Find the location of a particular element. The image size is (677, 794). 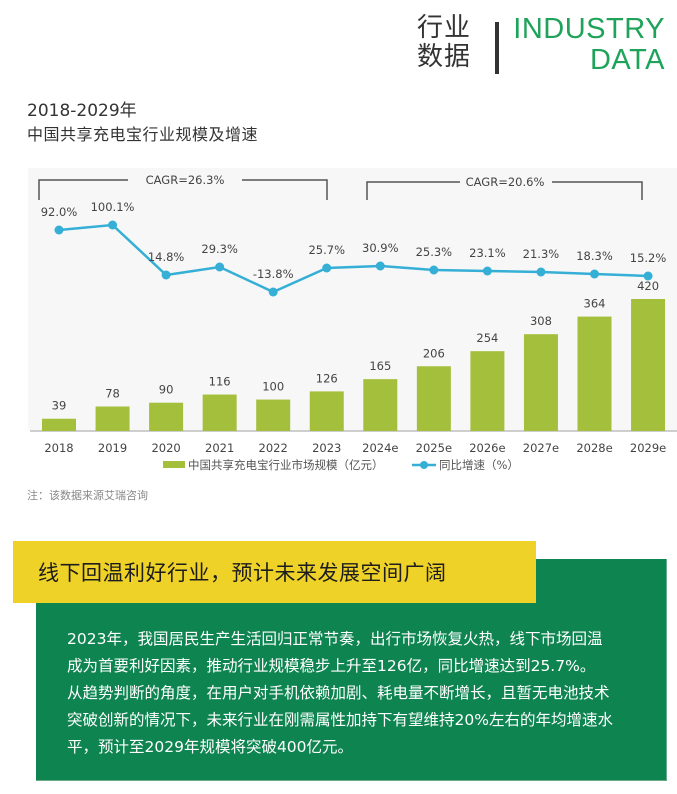

x-tick-label: 2020 is located at coordinates (165, 448).